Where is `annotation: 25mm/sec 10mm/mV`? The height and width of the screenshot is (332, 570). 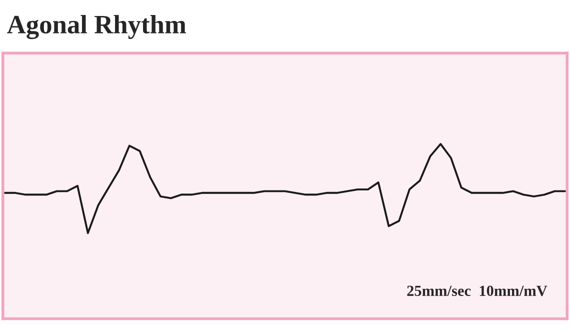
annotation: 25mm/sec 10mm/mV is located at coordinates (477, 291).